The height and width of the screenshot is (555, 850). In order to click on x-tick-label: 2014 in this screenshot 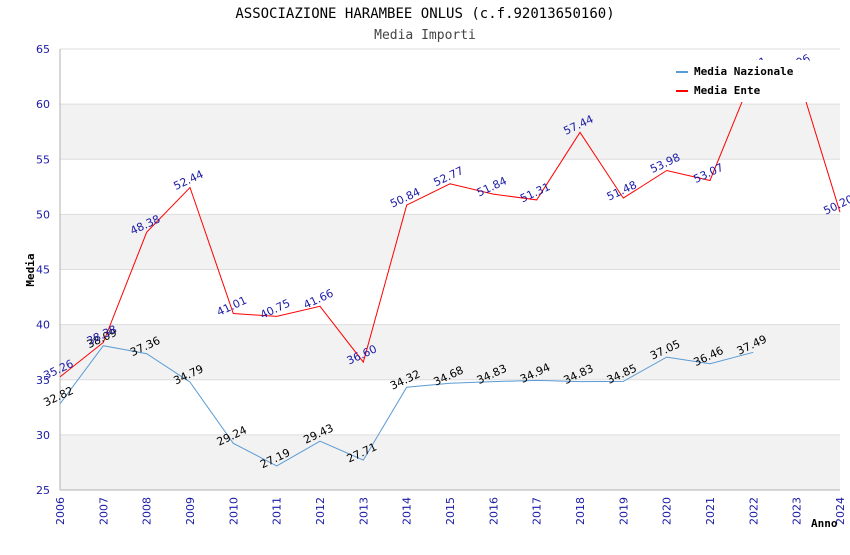, I will do `click(407, 511)`.